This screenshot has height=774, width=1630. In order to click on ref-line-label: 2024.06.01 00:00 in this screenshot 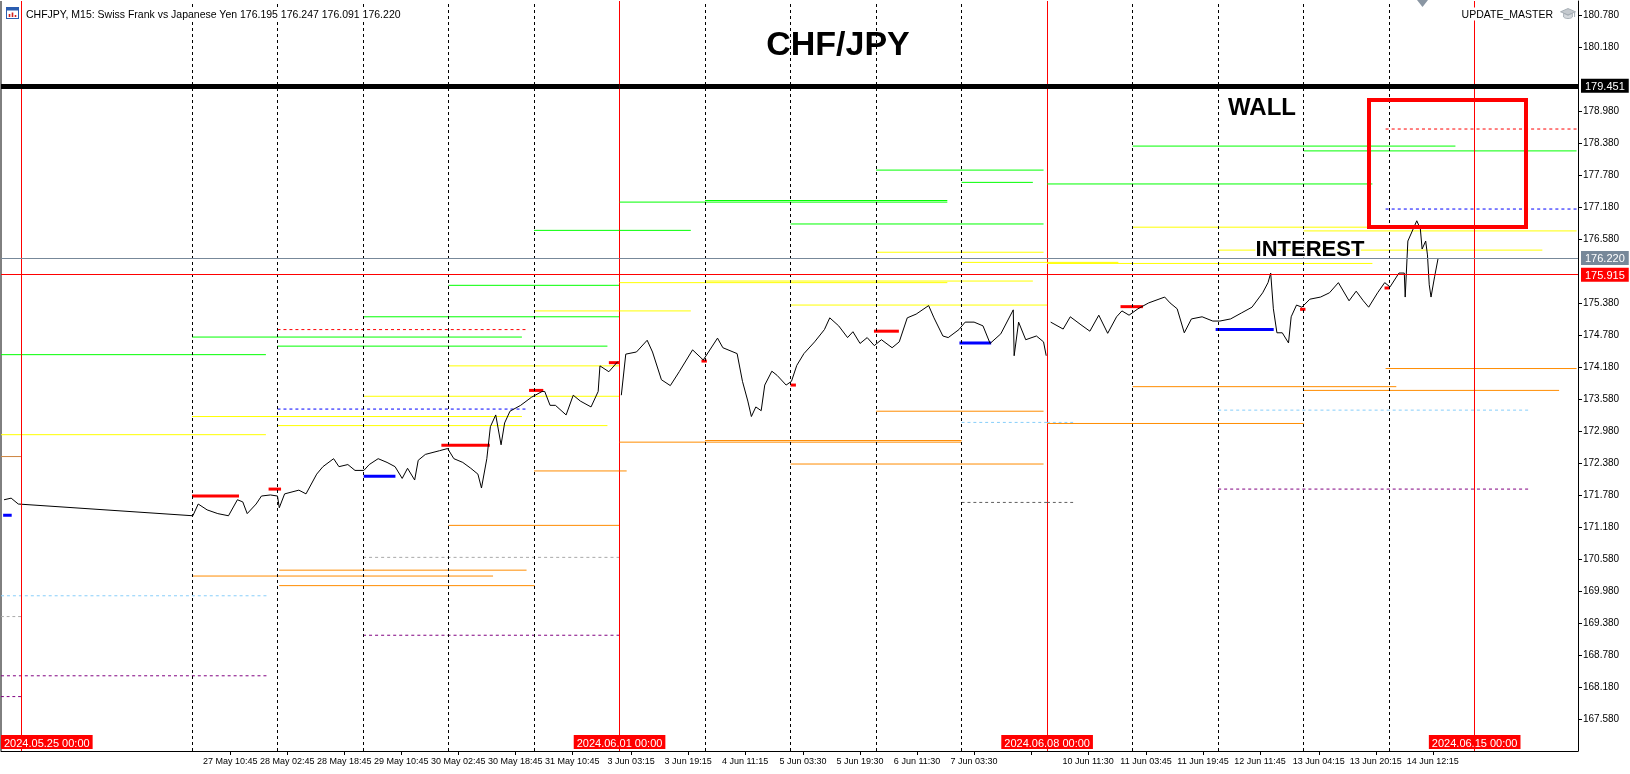, I will do `click(619, 742)`.